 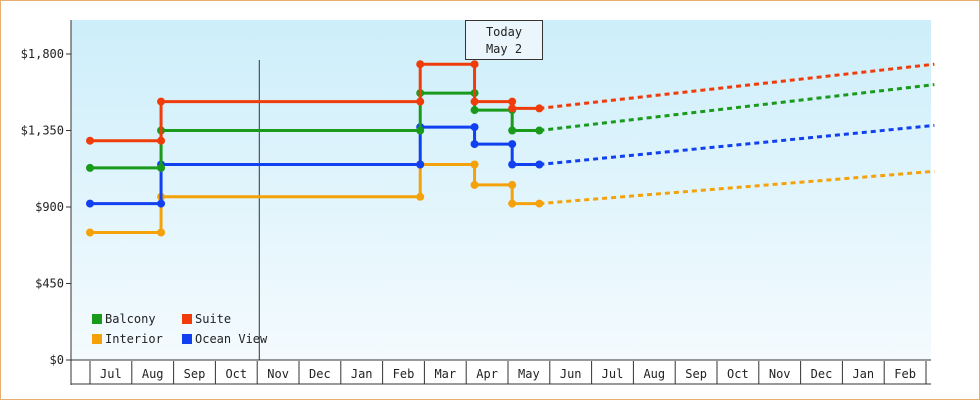 What do you see at coordinates (571, 374) in the screenshot?
I see `x-tick-label: Jun` at bounding box center [571, 374].